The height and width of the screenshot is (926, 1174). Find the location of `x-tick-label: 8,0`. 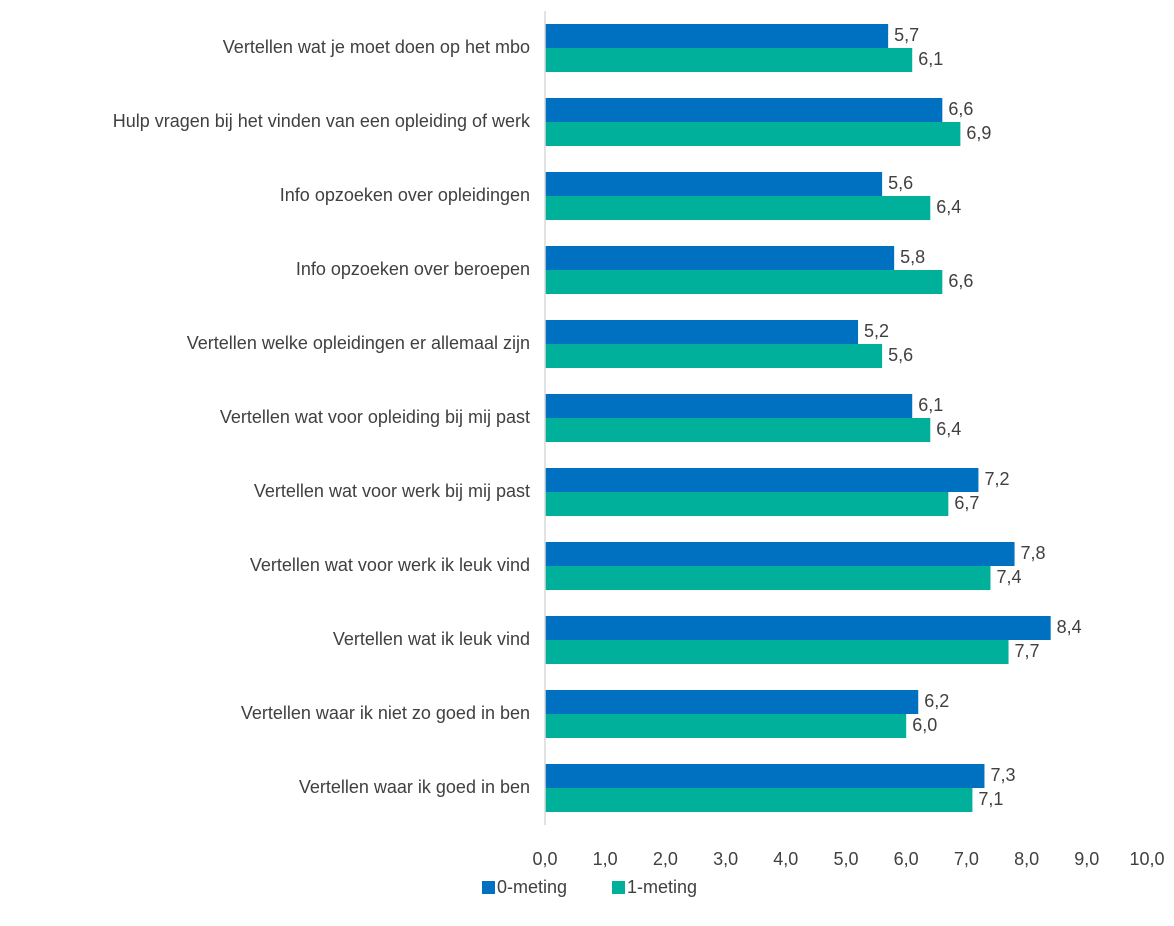

x-tick-label: 8,0 is located at coordinates (1026, 859).